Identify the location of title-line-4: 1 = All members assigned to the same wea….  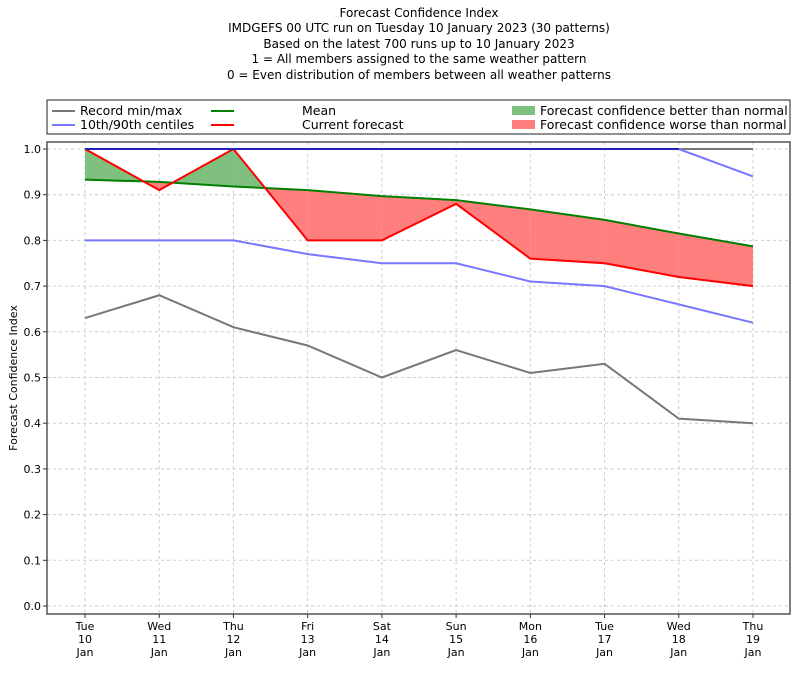
(419, 59).